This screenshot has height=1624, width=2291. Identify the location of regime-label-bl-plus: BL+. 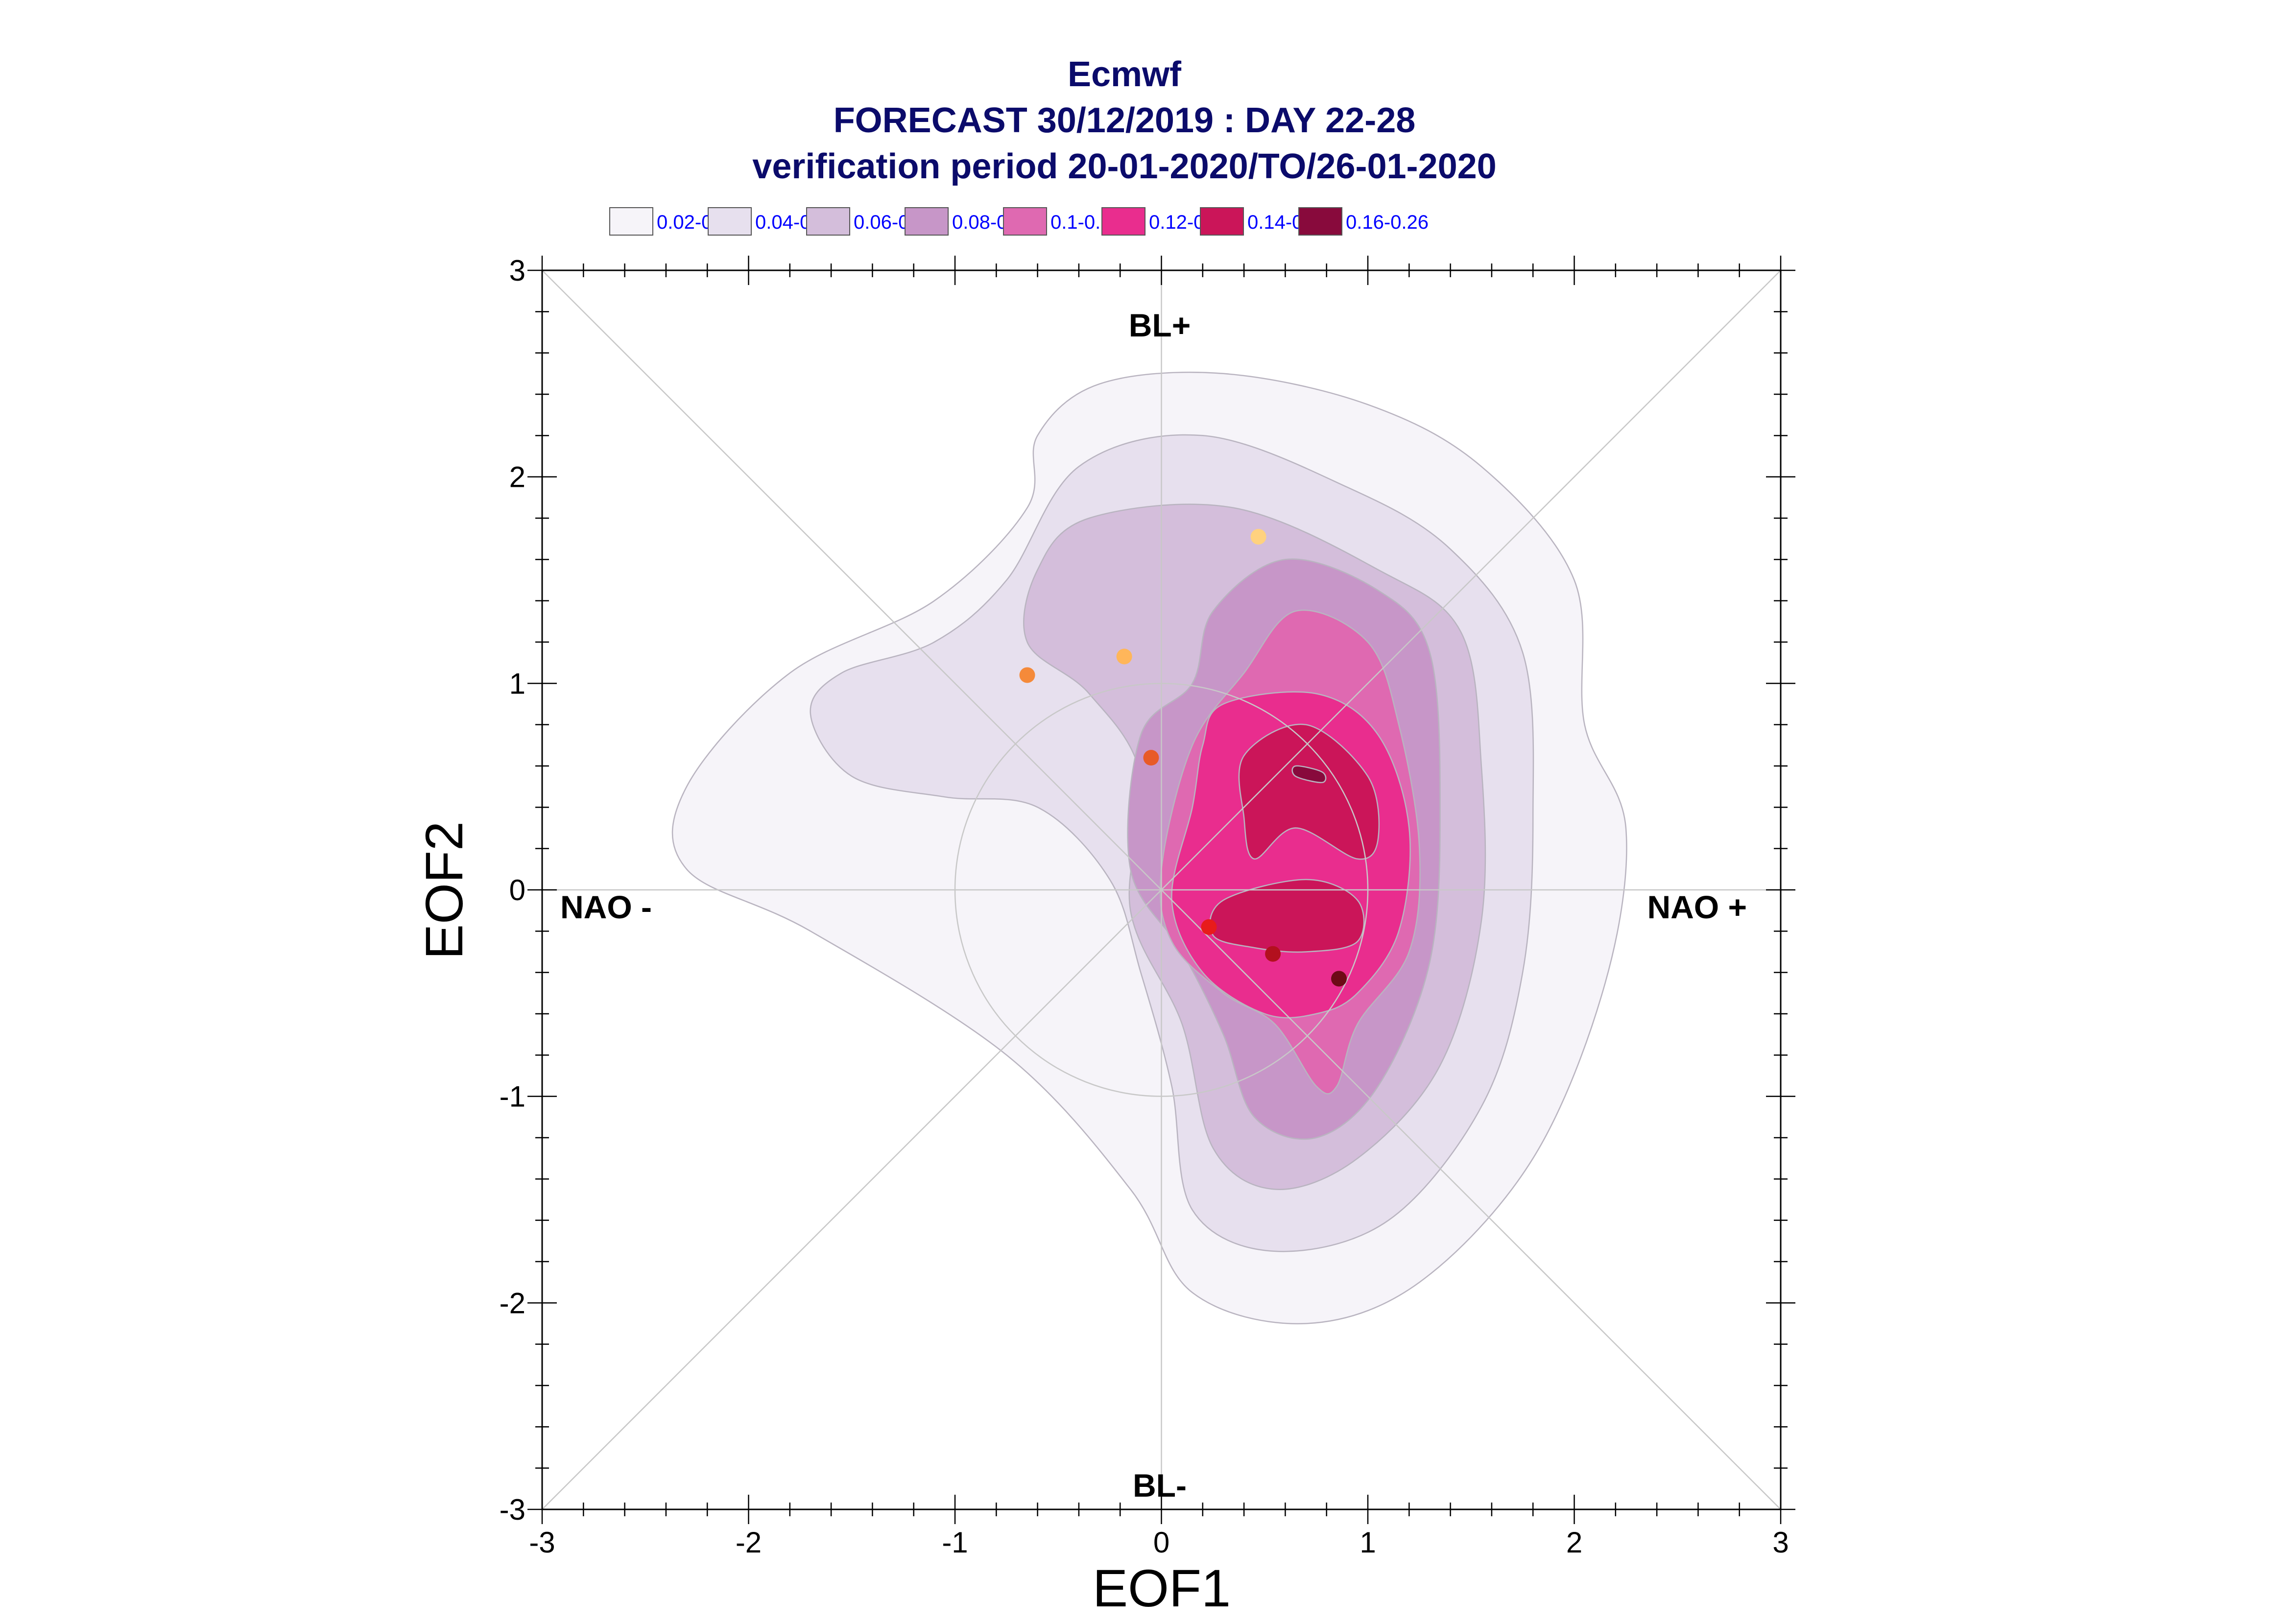
(1160, 325).